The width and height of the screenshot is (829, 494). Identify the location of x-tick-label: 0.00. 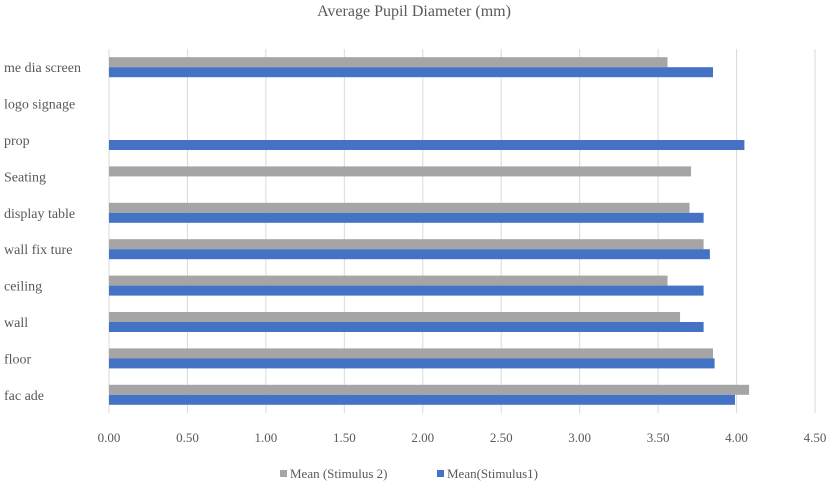
(109, 437).